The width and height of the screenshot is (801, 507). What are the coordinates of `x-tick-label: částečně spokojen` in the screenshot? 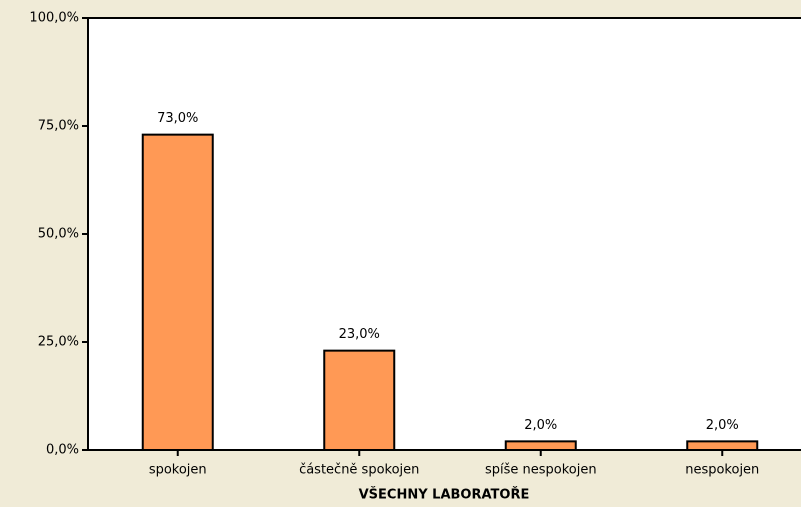 It's located at (359, 470).